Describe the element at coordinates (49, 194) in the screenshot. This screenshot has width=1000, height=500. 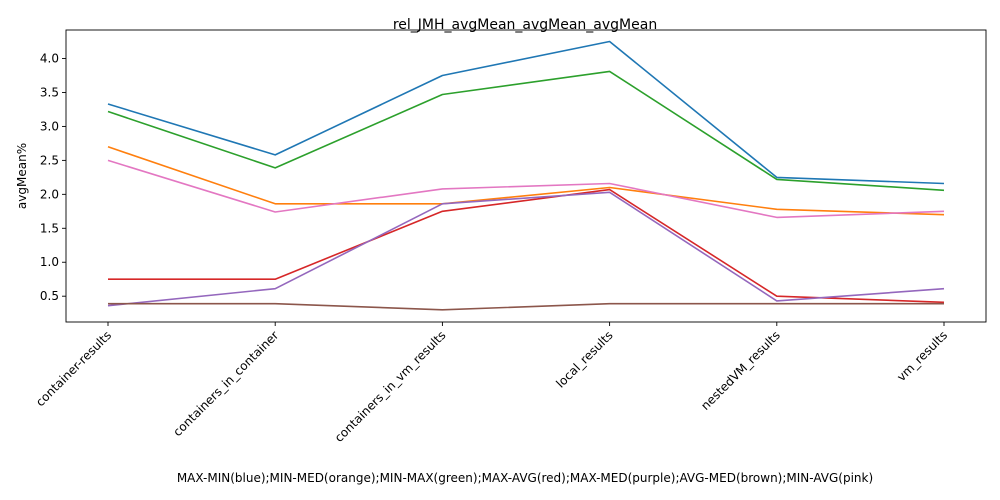
I see `y-tick-label: 2.0` at that location.